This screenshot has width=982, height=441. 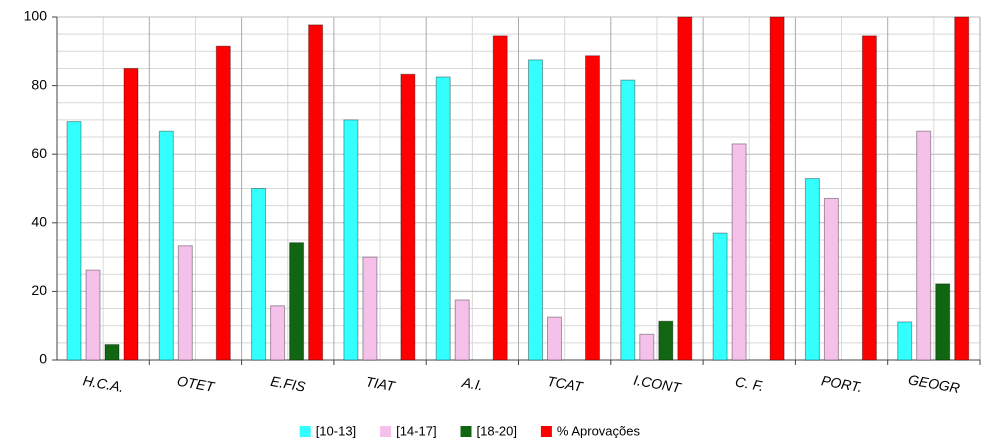 What do you see at coordinates (36, 16) in the screenshot?
I see `y-tick-label: 100` at bounding box center [36, 16].